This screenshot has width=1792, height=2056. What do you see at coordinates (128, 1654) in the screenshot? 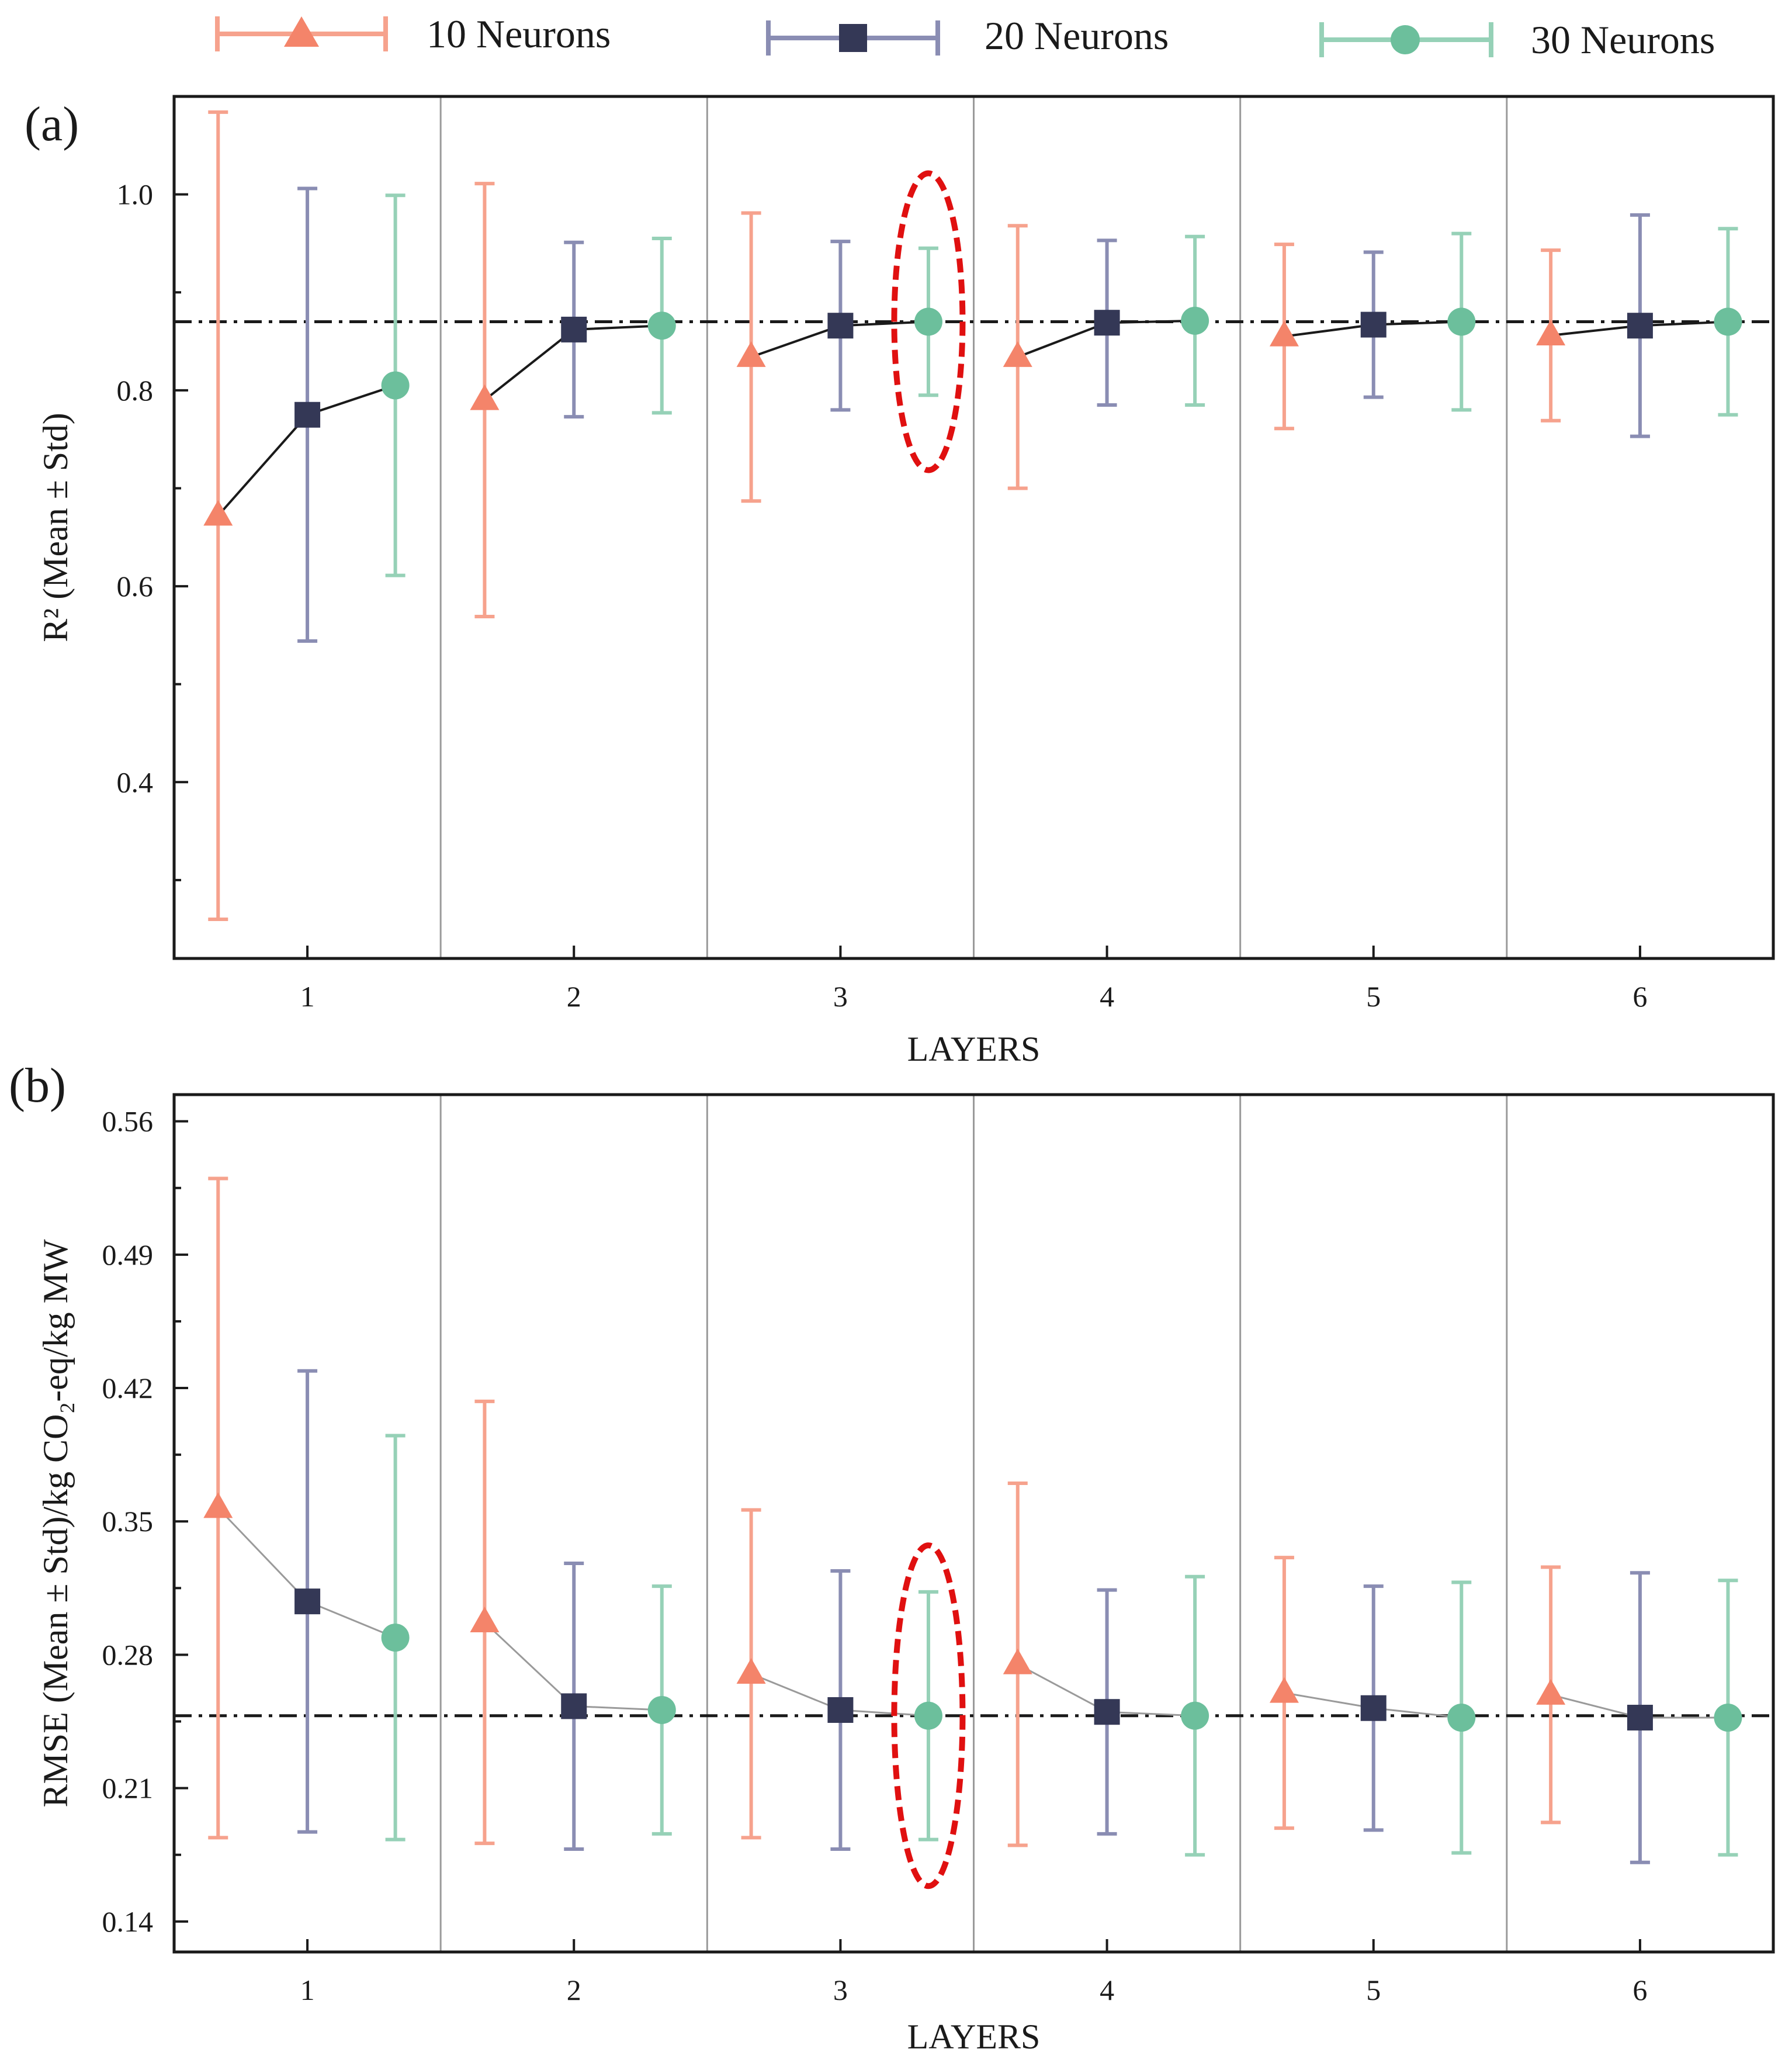
I see `y-tick-label: 0.28` at bounding box center [128, 1654].